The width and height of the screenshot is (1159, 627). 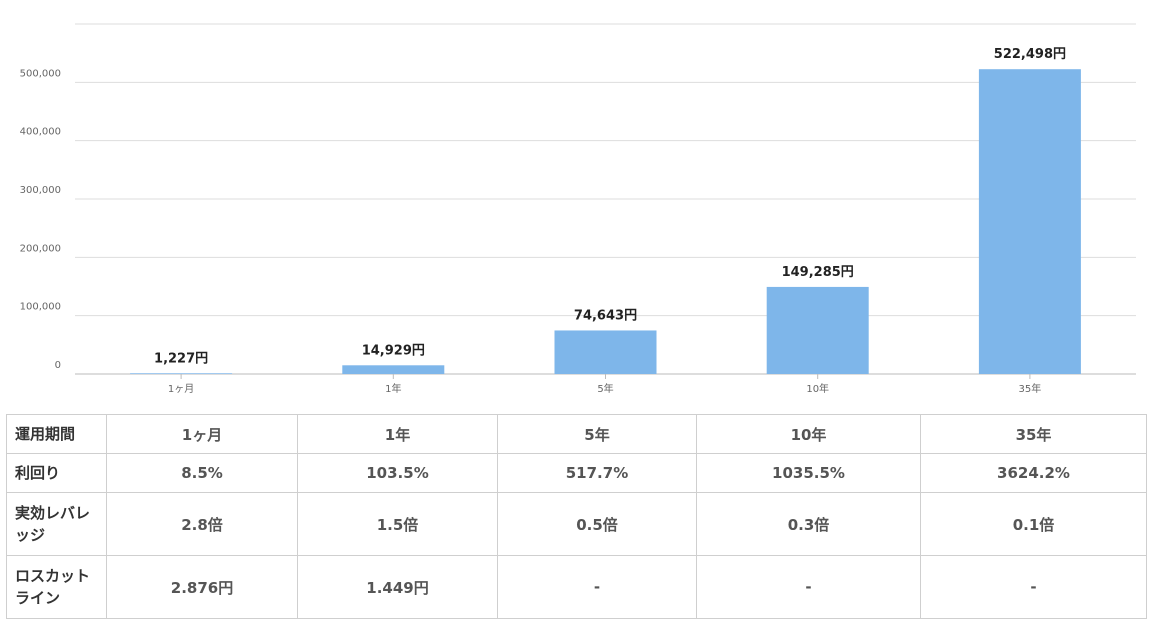 I want to click on x-tick-label: 10年, so click(x=817, y=388).